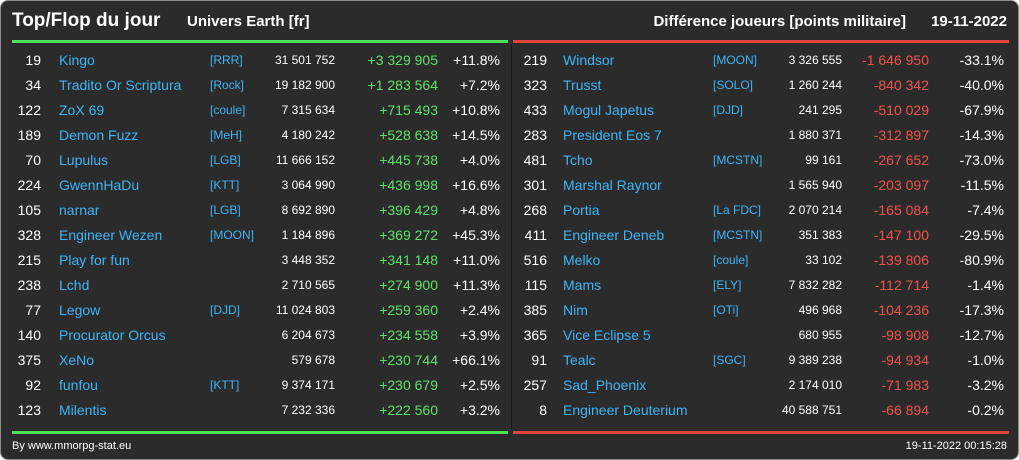 The image size is (1019, 460). What do you see at coordinates (308, 135) in the screenshot?
I see `player-points: 4 180 242` at bounding box center [308, 135].